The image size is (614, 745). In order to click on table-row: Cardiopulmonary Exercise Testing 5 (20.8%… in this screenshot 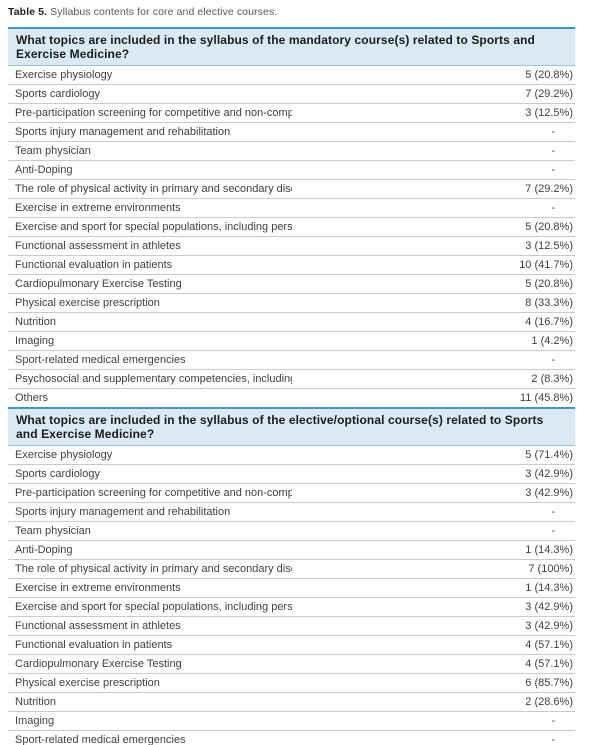, I will do `click(291, 284)`.